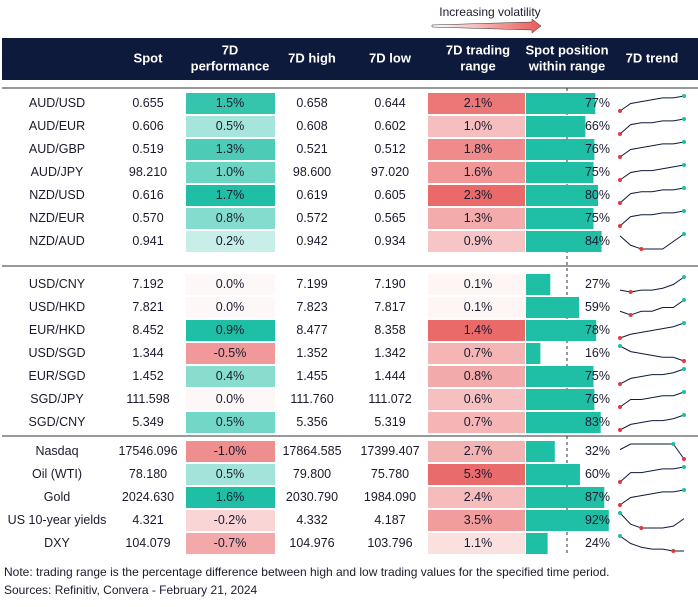 The height and width of the screenshot is (607, 698). I want to click on cell: 7.192, so click(147, 284).